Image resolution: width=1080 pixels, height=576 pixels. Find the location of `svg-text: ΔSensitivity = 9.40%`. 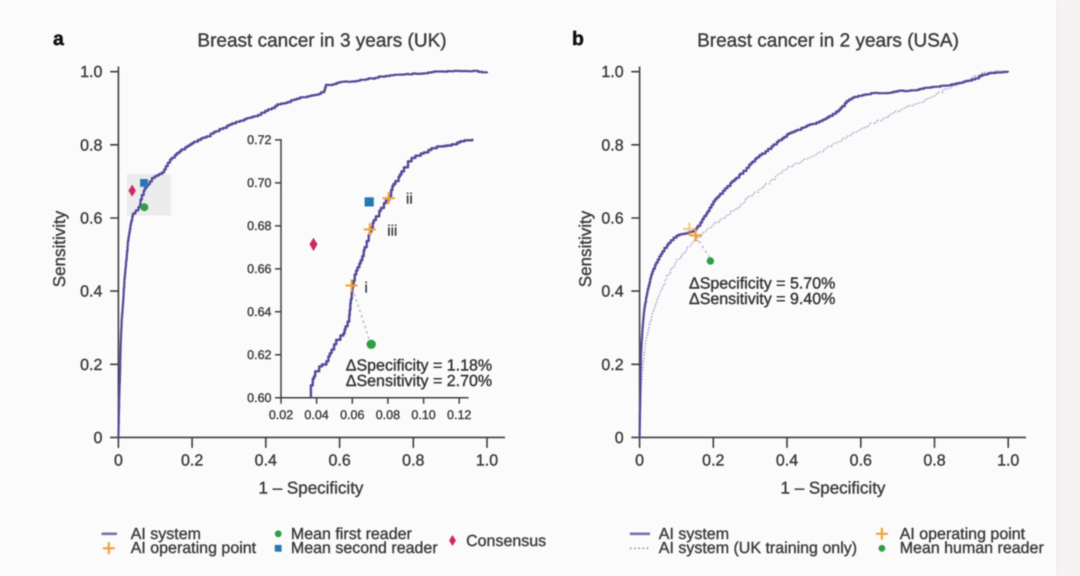

svg-text: ΔSensitivity = 9.40% is located at coordinates (762, 299).